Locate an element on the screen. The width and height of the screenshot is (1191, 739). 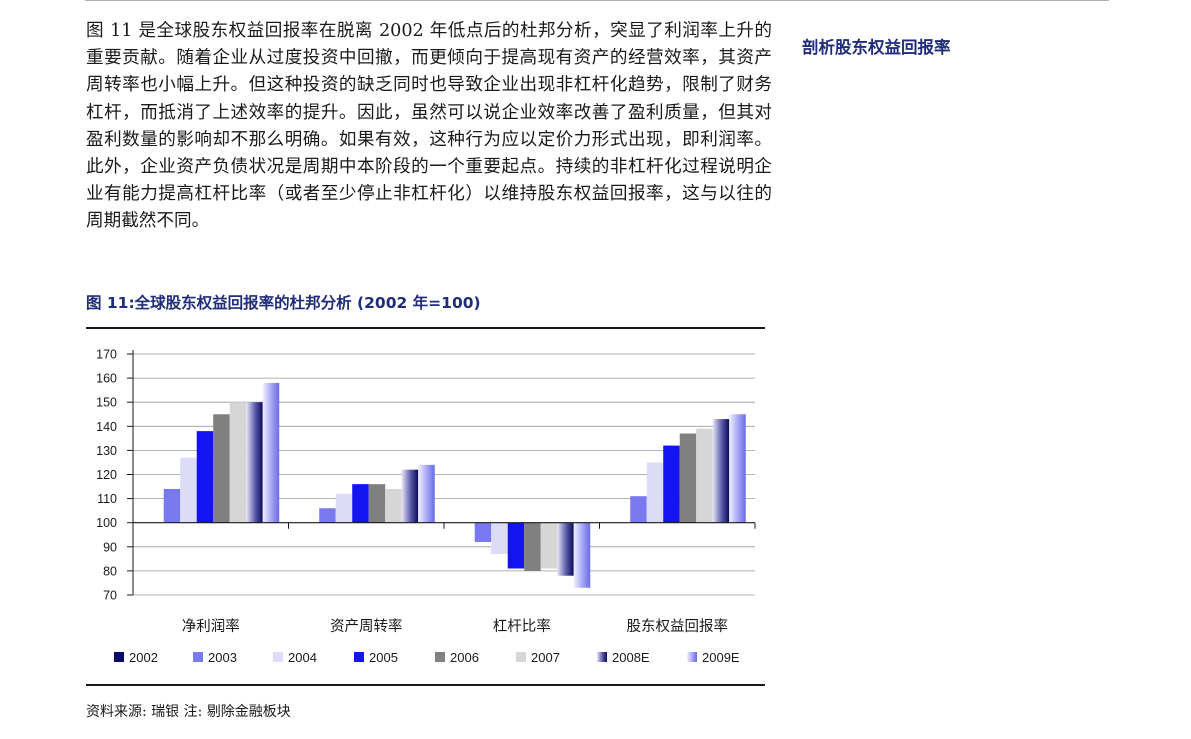
legend: 2002 2003 2004 2005 2006 2007 2008E 2009E is located at coordinates (427, 657).